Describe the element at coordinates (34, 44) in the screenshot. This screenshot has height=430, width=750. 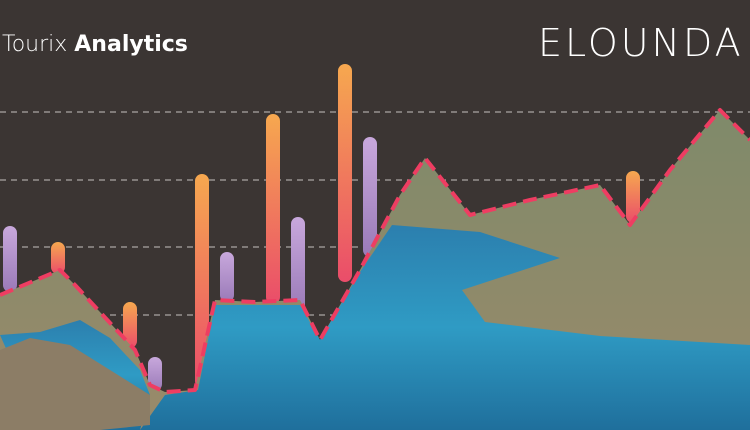
I see `brand-name: Tourix` at that location.